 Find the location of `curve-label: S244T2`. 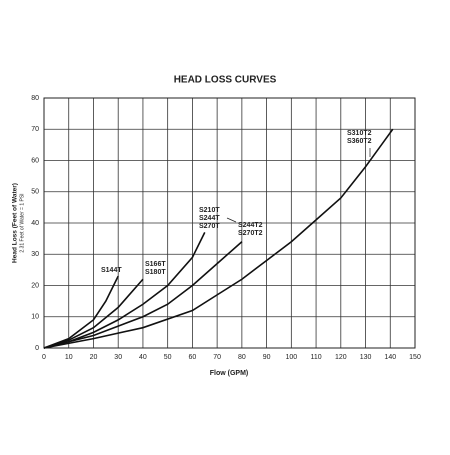

curve-label: S244T2 is located at coordinates (250, 225).